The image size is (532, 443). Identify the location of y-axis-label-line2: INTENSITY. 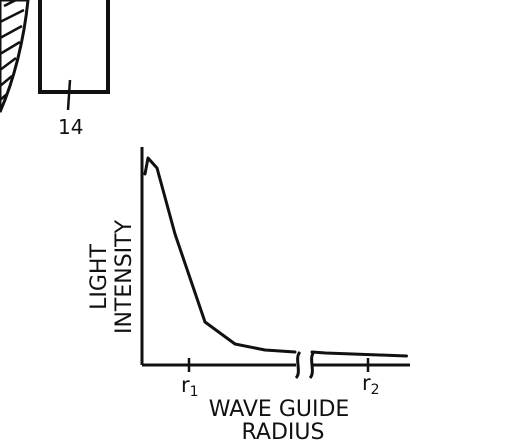
(124, 276).